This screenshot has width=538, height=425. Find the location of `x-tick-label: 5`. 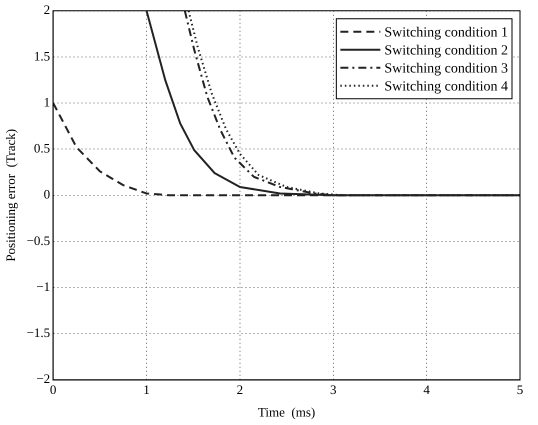

x-tick-label: 5 is located at coordinates (520, 390).